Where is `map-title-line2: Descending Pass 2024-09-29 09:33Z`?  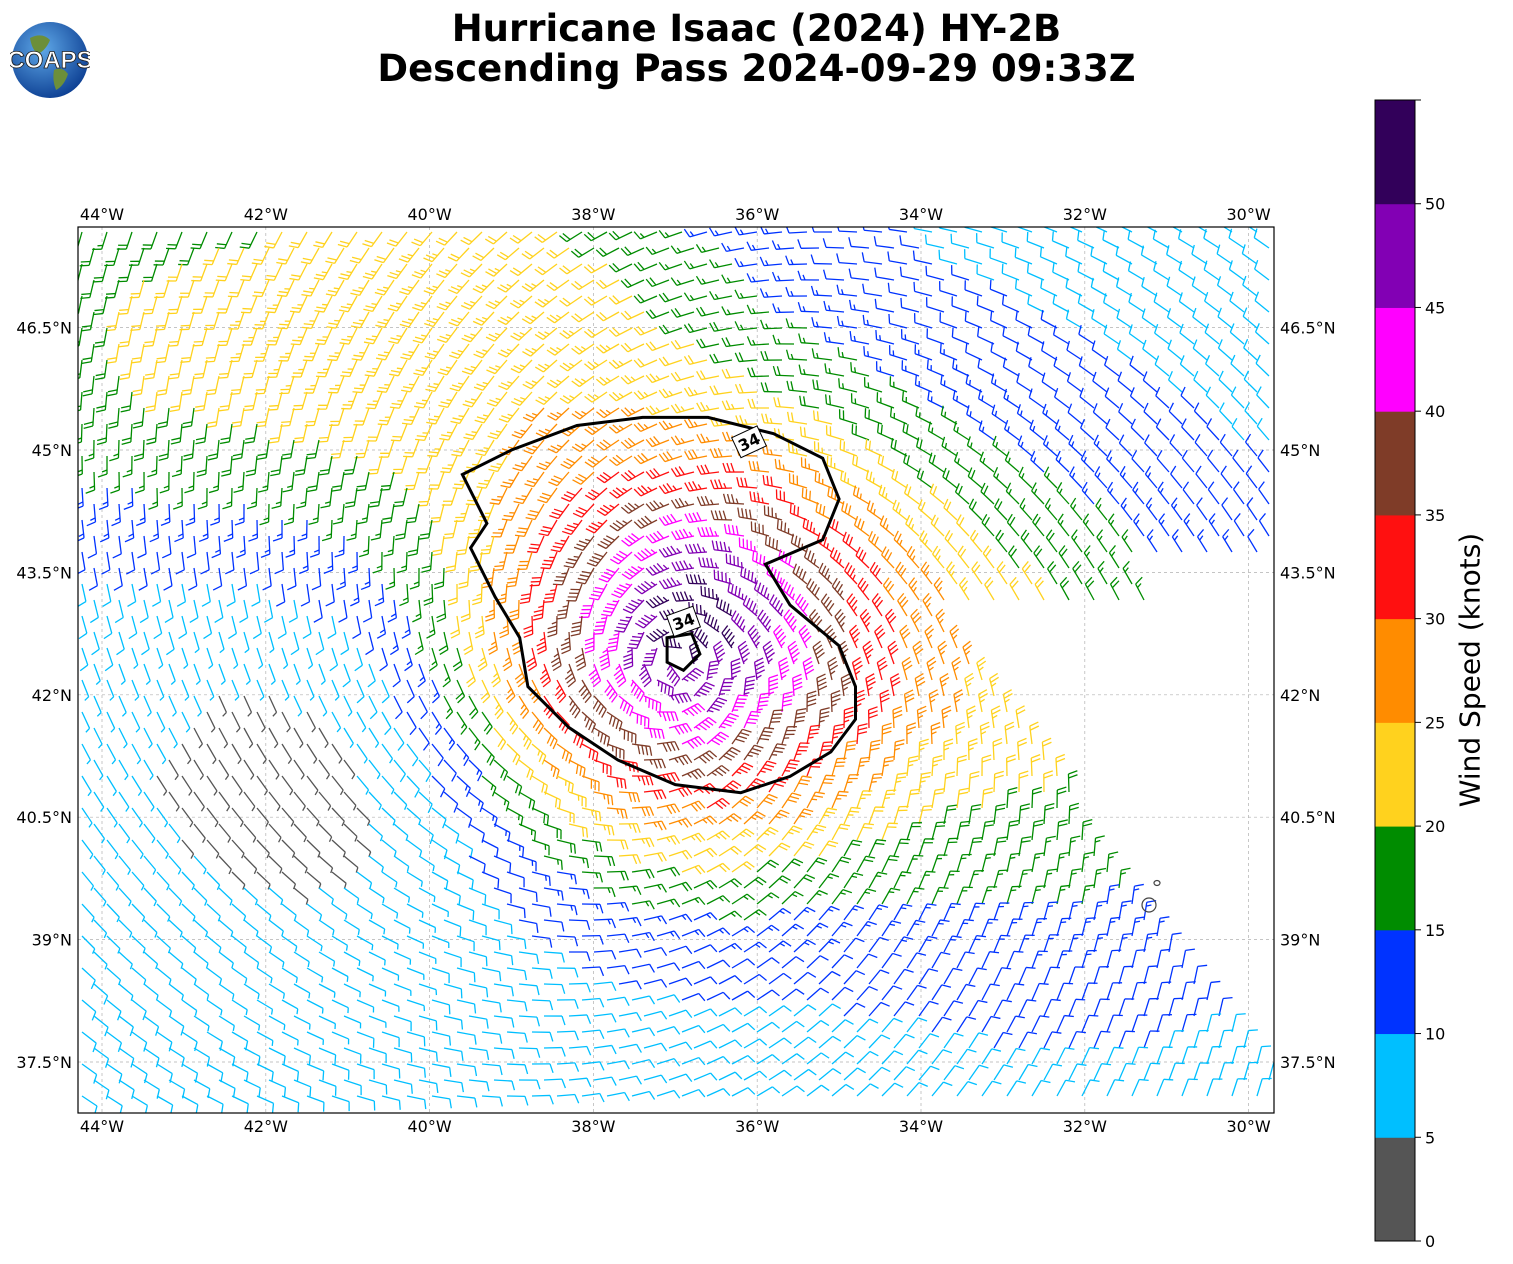 map-title-line2: Descending Pass 2024-09-29 09:33Z is located at coordinates (756, 68).